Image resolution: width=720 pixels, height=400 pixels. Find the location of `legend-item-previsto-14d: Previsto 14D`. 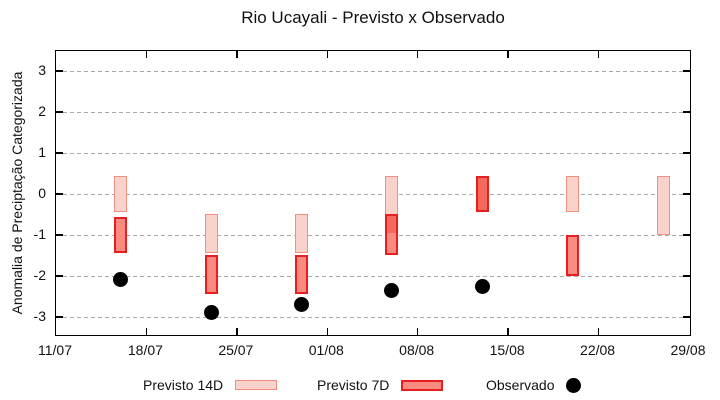

legend-item-previsto-14d: Previsto 14D is located at coordinates (210, 385).